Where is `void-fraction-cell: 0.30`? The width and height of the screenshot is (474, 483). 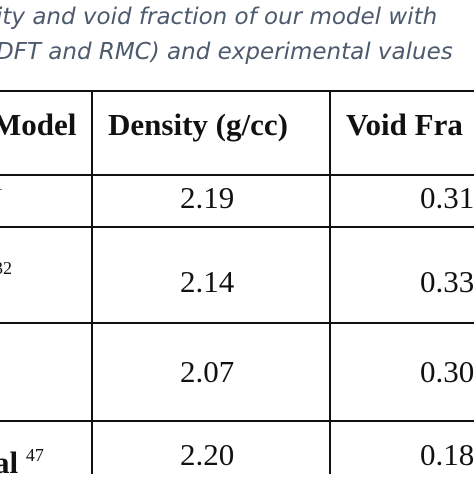 void-fraction-cell: 0.30 is located at coordinates (447, 371).